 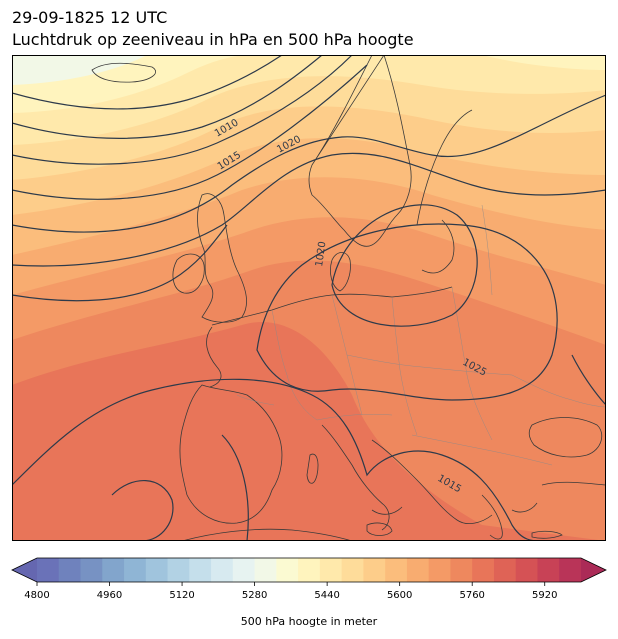 I want to click on colorbar-extend-low, so click(x=24, y=570).